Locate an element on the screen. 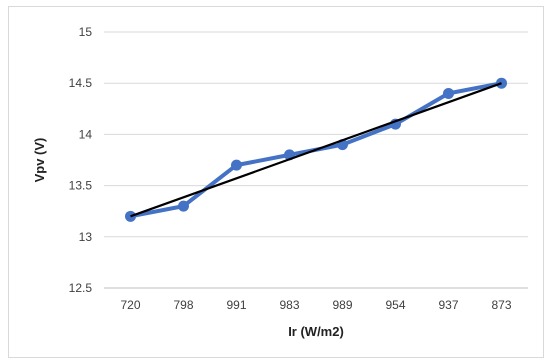 The image size is (551, 364). x-tick-label: 873 is located at coordinates (501, 305).